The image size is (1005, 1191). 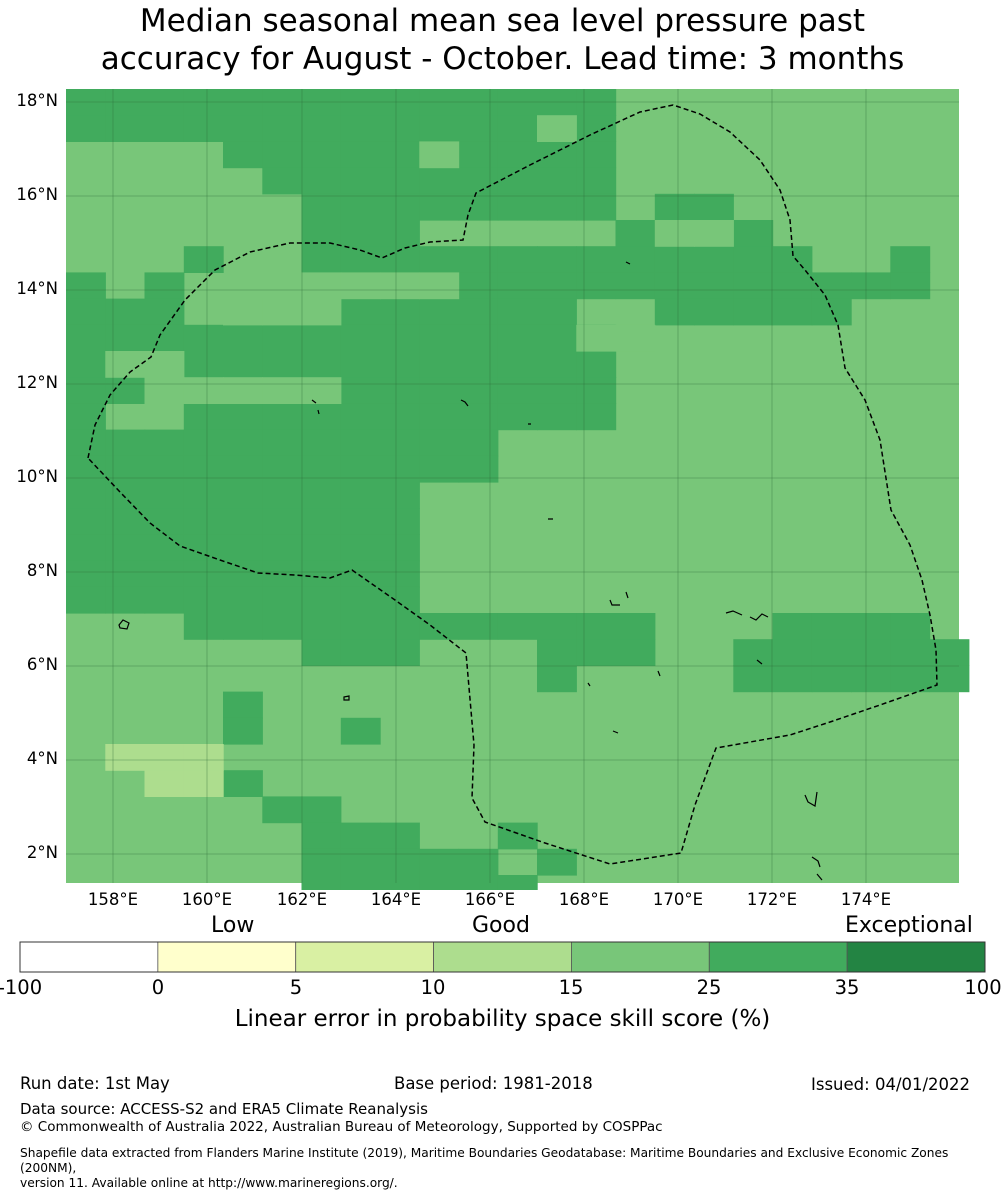 I want to click on base-period: Base period: 1981-2018, so click(x=493, y=1083).